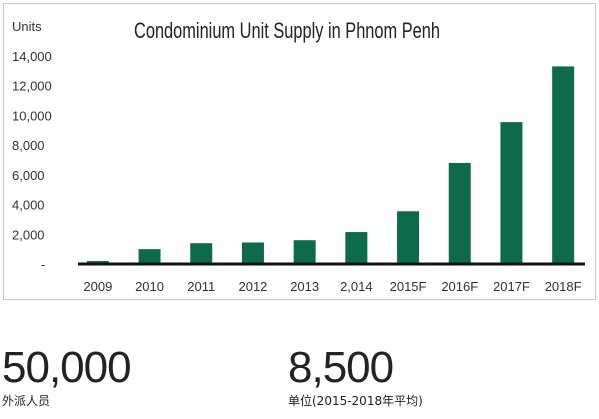 This screenshot has width=599, height=419. I want to click on stat-expats: 50,000 外派人员, so click(67, 376).